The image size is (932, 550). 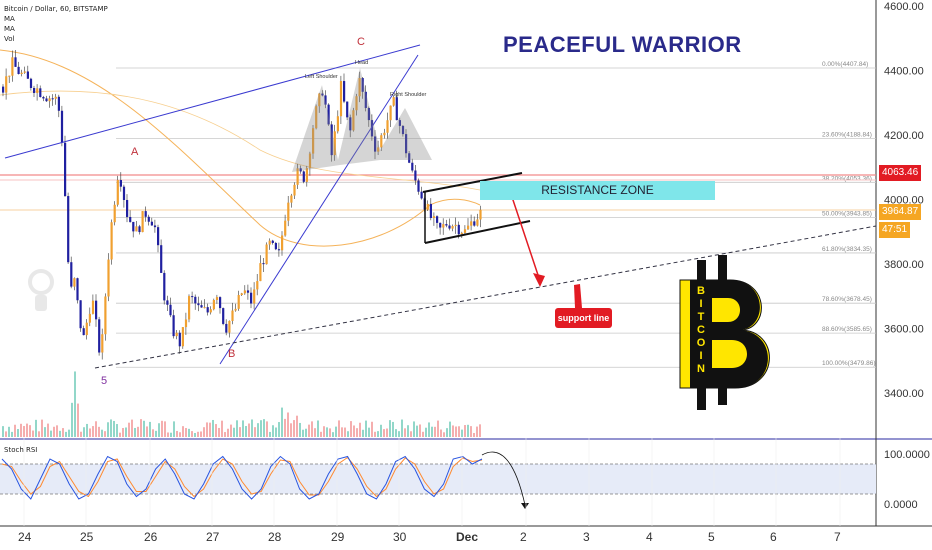 I want to click on fib-level-label: 61.80%(3834.35), so click(x=847, y=249).